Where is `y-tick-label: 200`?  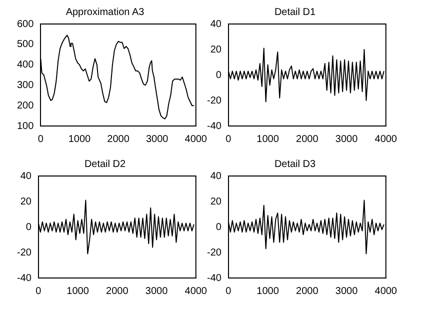
y-tick-label: 200 is located at coordinates (25, 106).